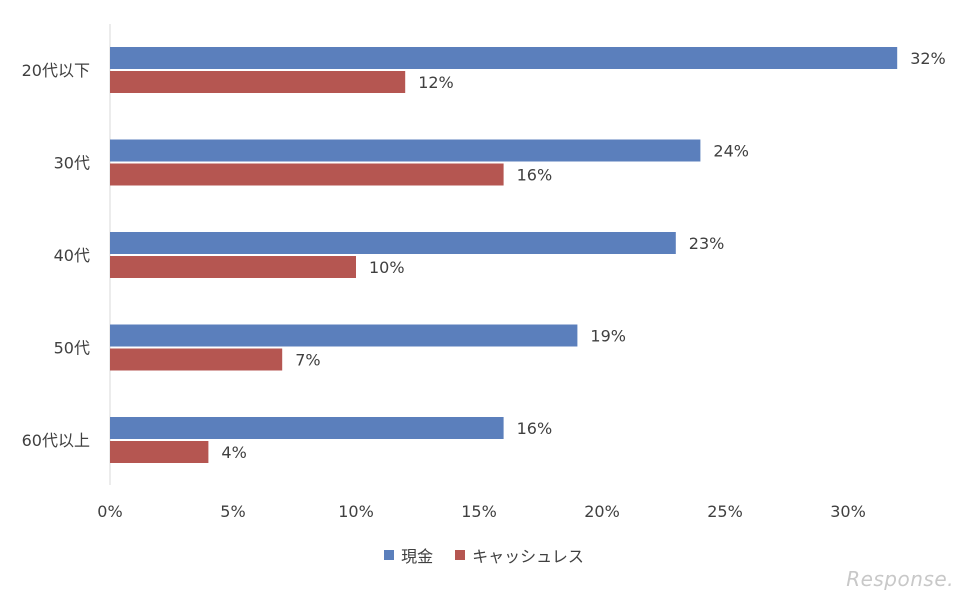  I want to click on x-tick-label: 30%, so click(848, 511).